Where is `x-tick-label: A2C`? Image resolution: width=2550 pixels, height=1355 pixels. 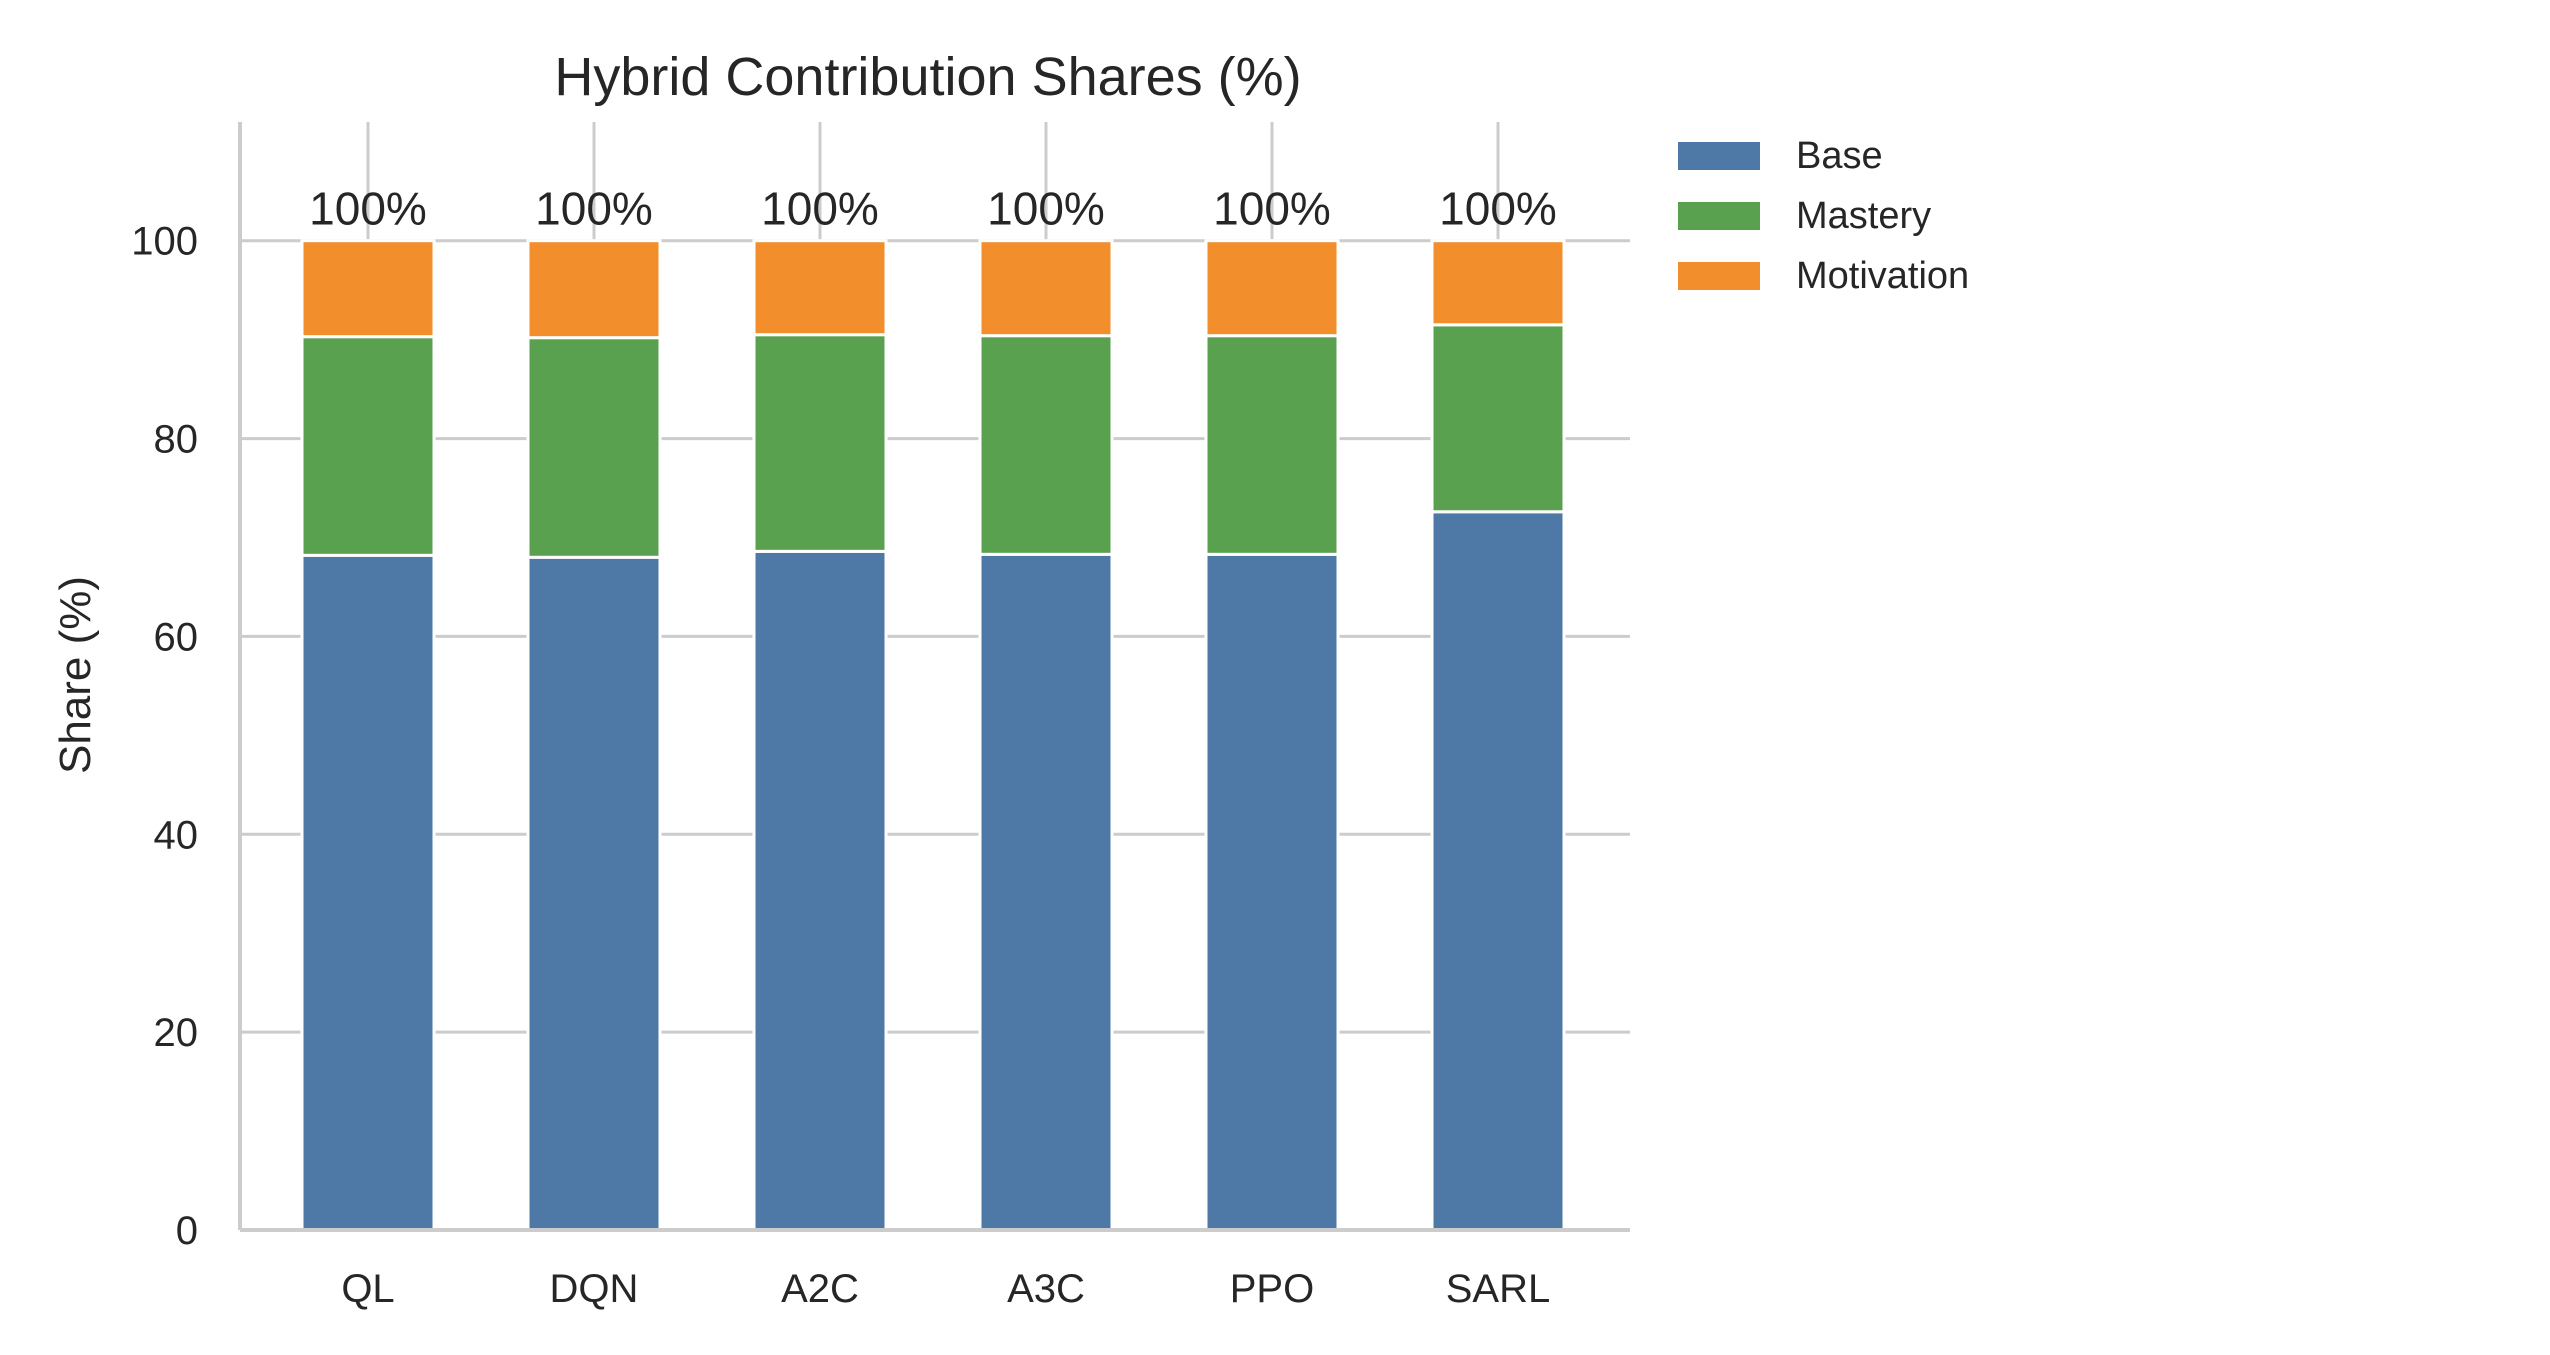 x-tick-label: A2C is located at coordinates (820, 1289).